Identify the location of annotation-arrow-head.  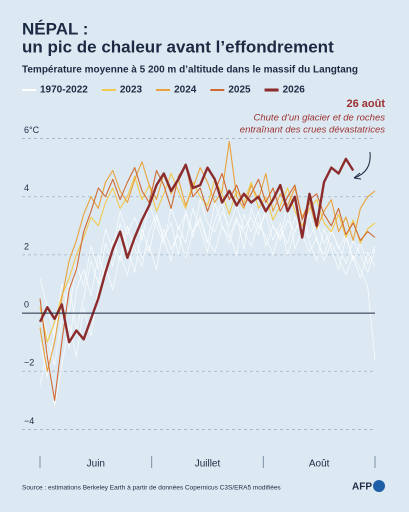
(357, 176).